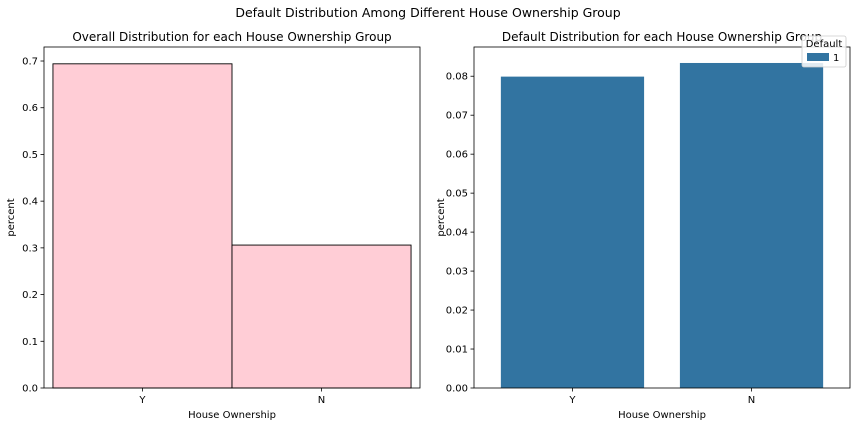  Describe the element at coordinates (662, 415) in the screenshot. I see `chart-right-xlabel: House Ownership` at that location.